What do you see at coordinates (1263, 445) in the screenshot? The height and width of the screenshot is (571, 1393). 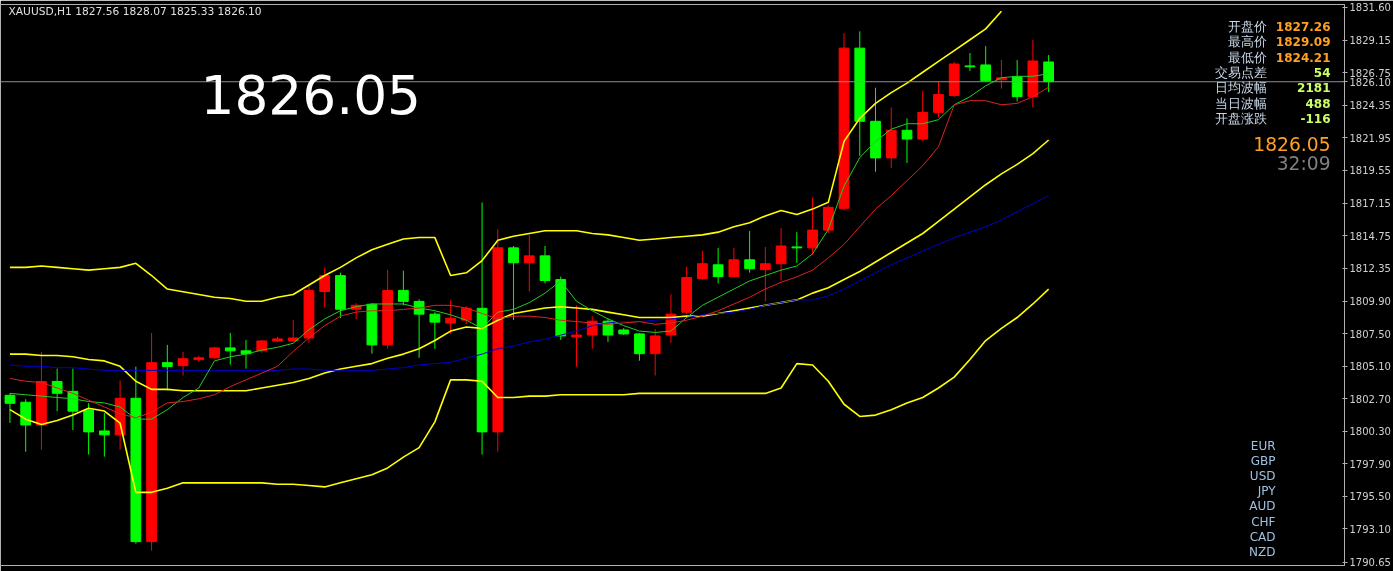 I see `text: EUR` at bounding box center [1263, 445].